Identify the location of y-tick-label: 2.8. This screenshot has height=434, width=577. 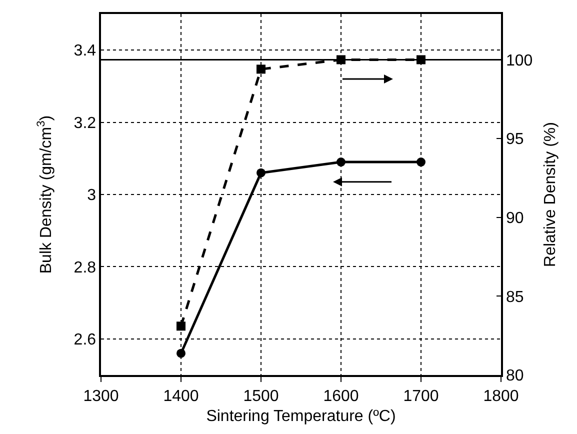
(85, 267).